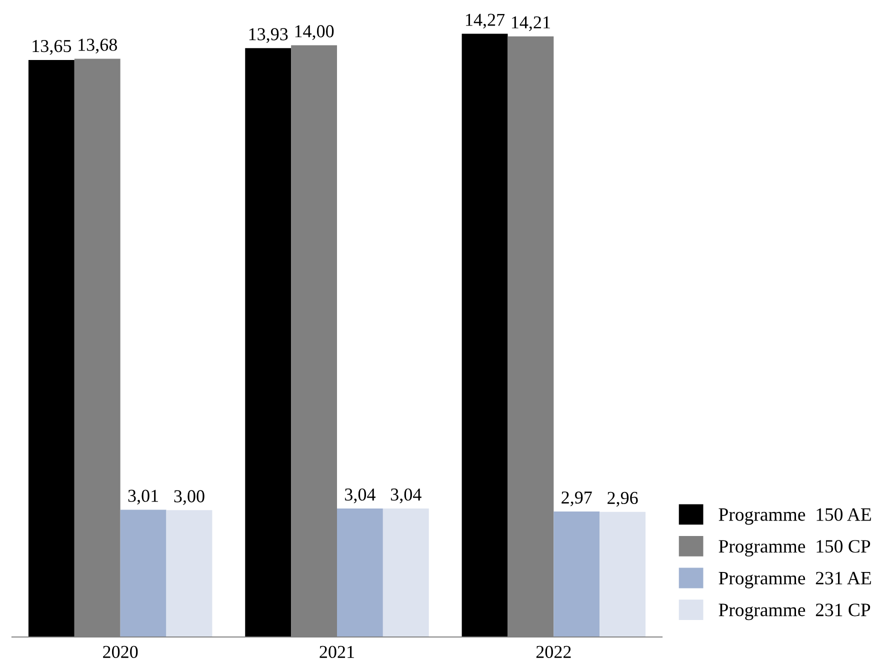  Describe the element at coordinates (794, 612) in the screenshot. I see `legend-label: Programme 231 CP` at that location.